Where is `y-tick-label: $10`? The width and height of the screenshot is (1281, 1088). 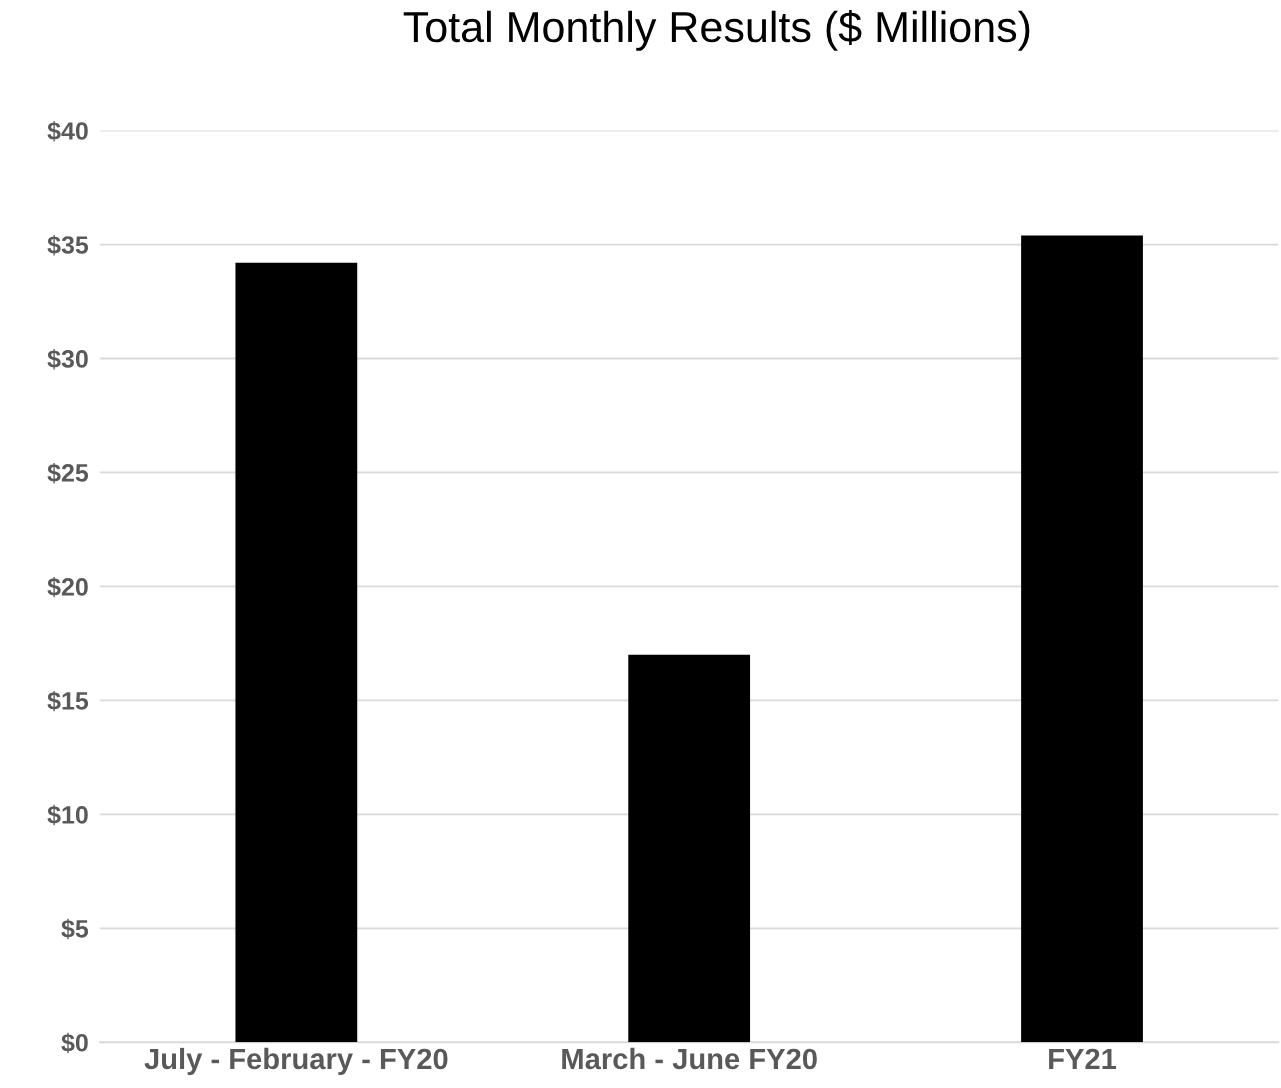 y-tick-label: $10 is located at coordinates (67, 815).